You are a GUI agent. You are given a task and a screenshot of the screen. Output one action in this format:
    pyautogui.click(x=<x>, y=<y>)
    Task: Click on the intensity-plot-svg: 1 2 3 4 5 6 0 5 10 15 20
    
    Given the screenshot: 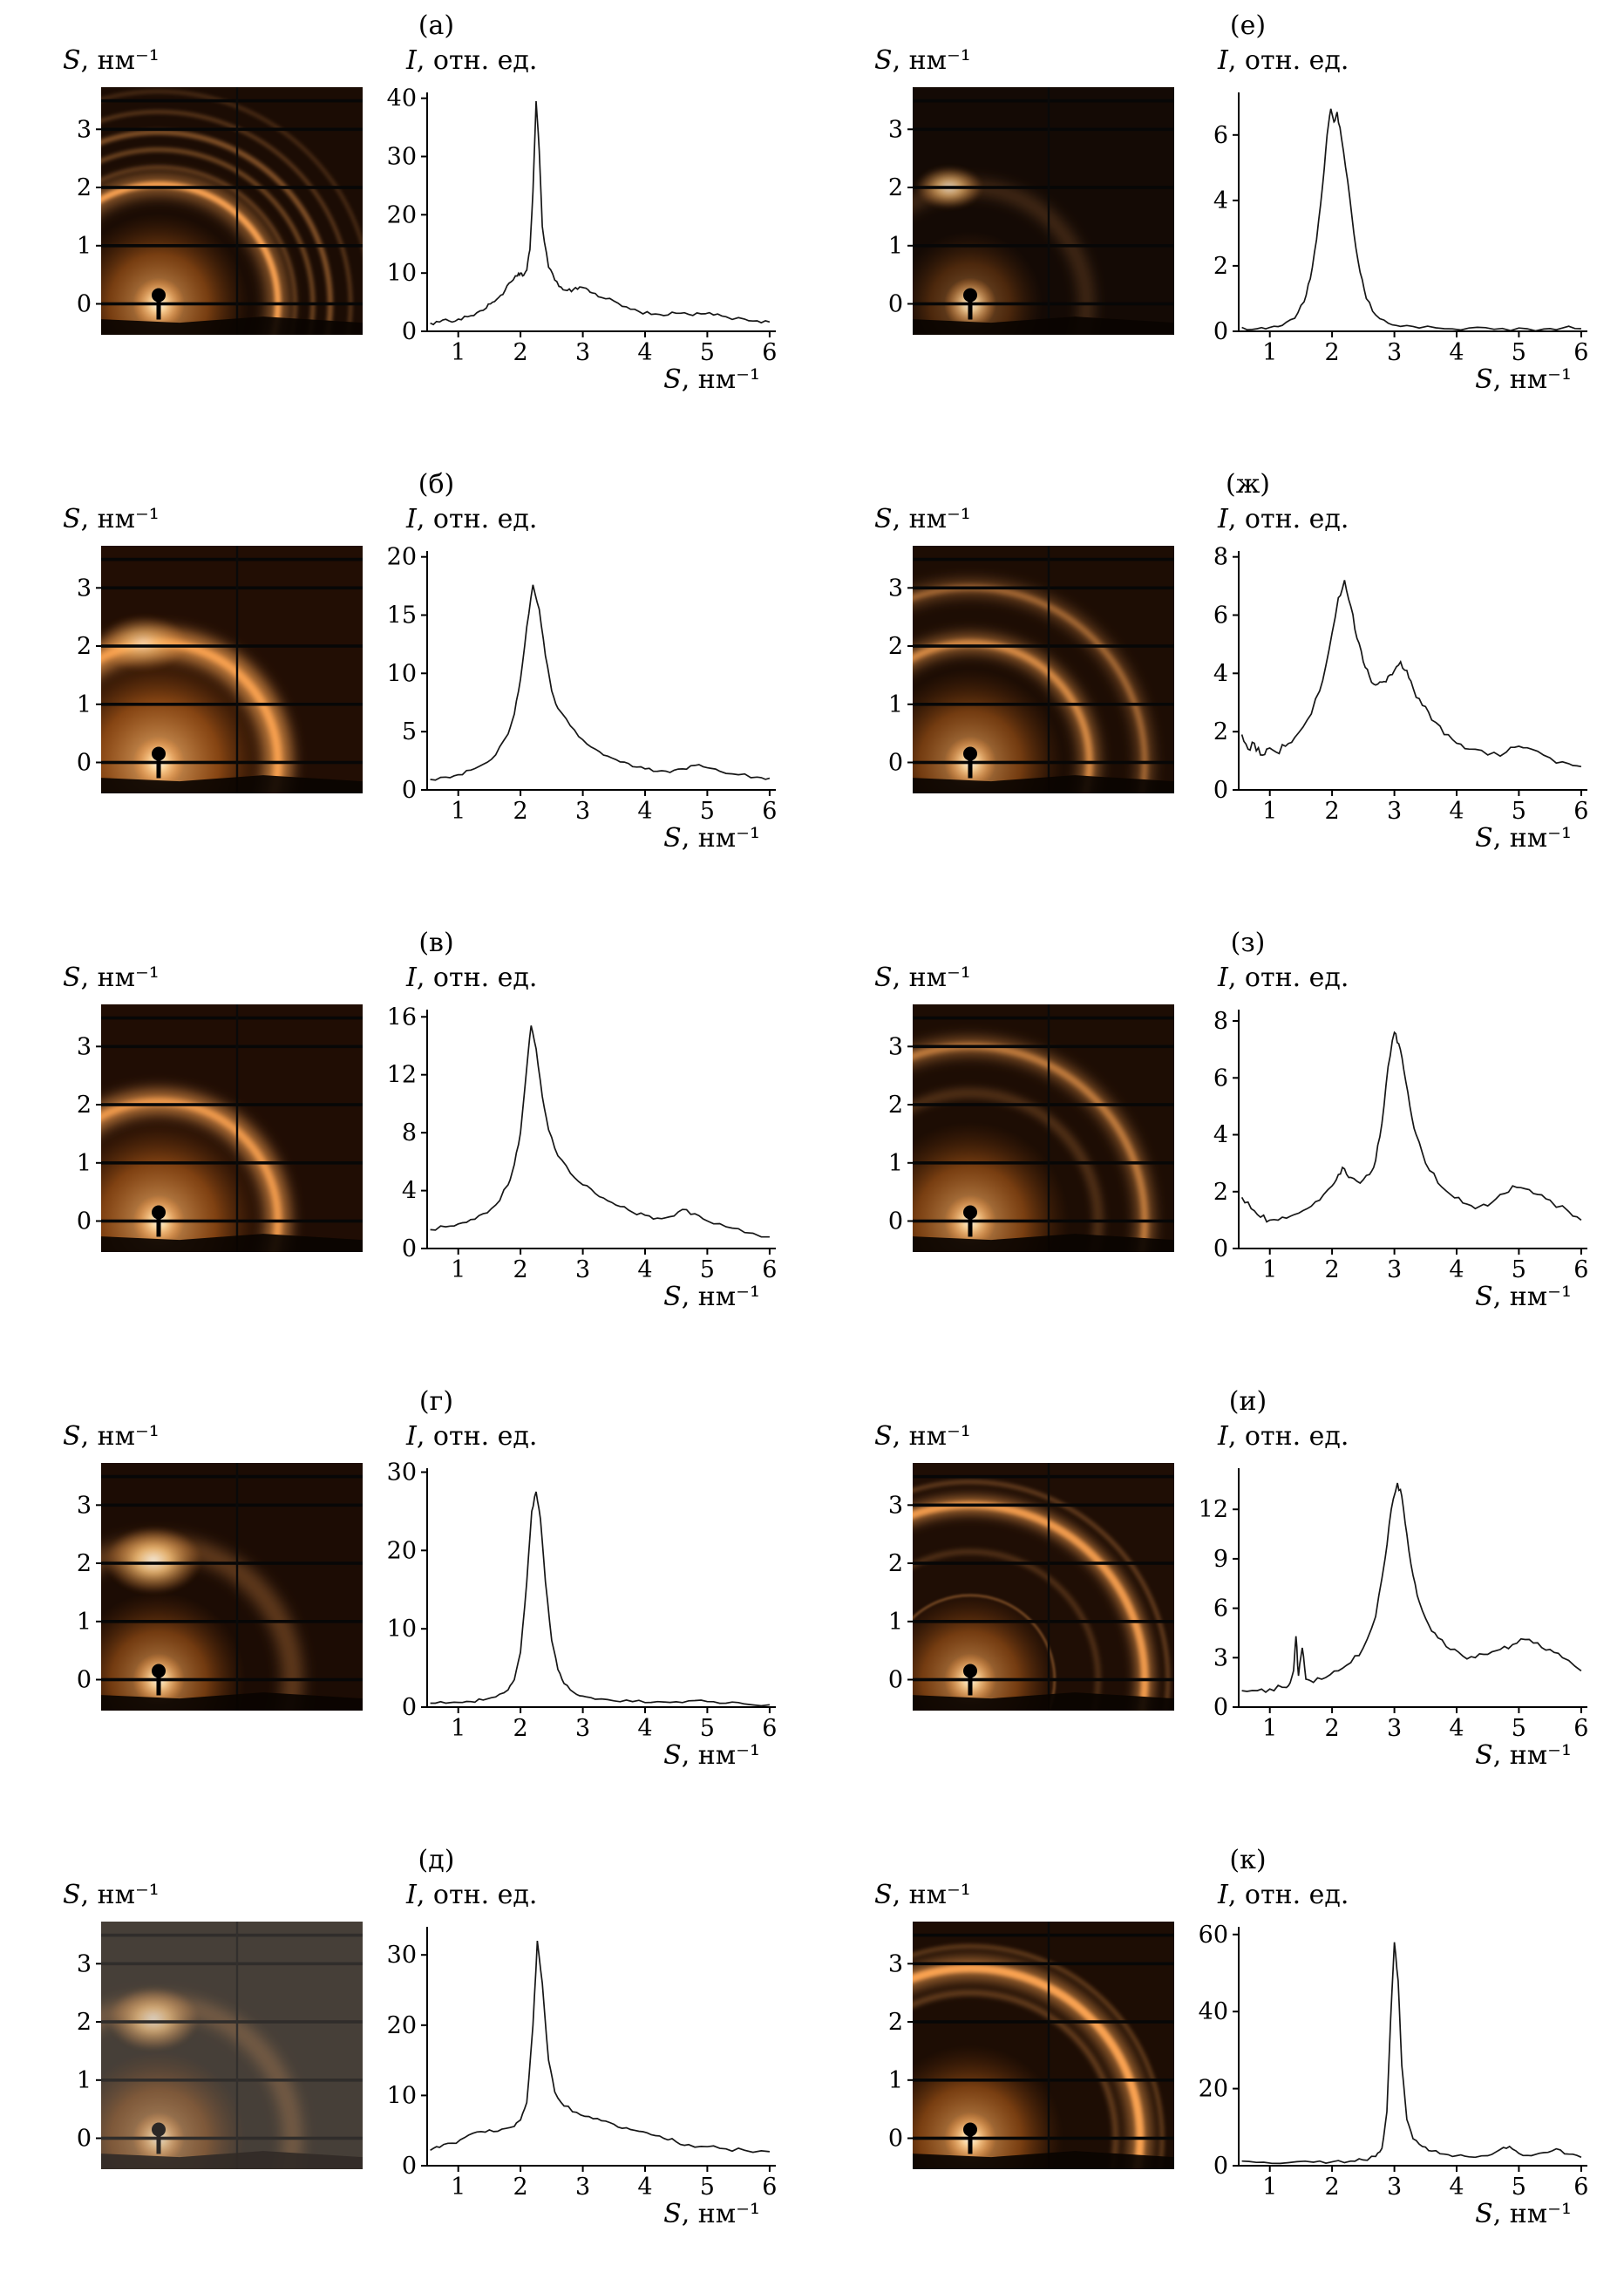 What is the action you would take?
    pyautogui.click(x=582, y=683)
    